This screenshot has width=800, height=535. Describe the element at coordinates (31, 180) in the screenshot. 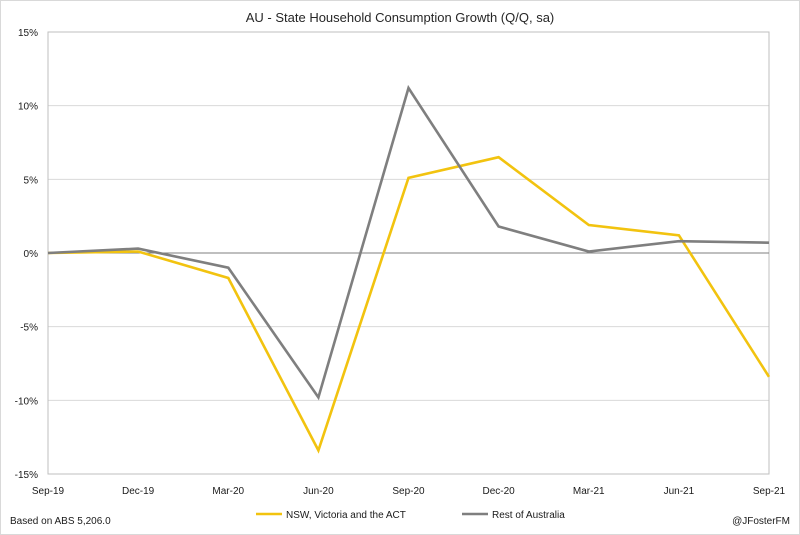

I see `y-tick-label: 5%` at that location.